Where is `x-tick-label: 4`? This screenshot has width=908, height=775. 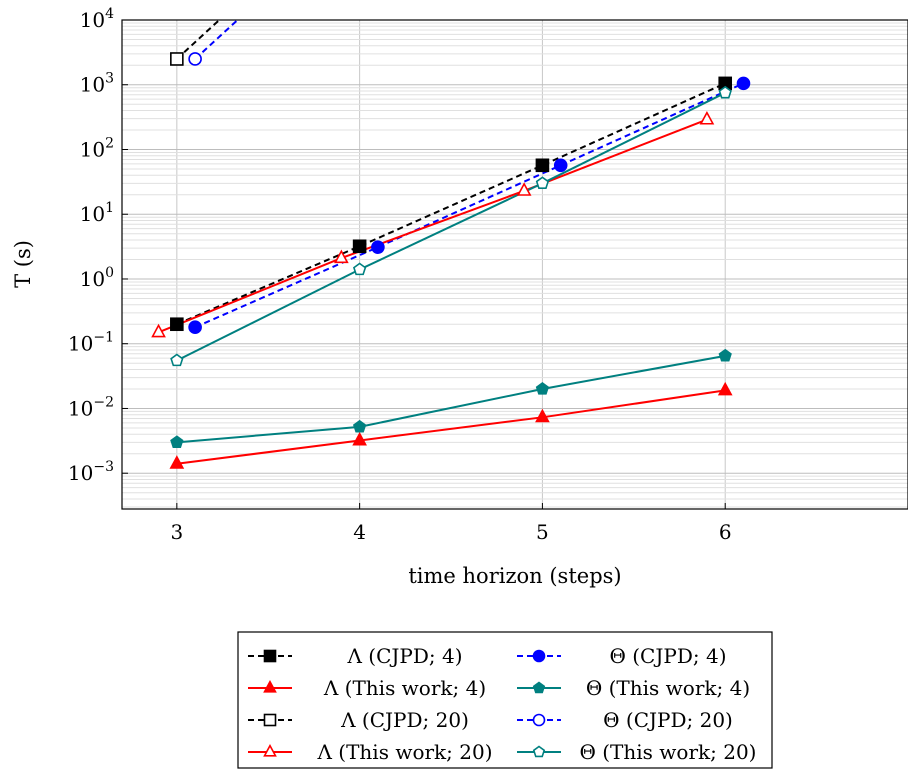
x-tick-label: 4 is located at coordinates (359, 532).